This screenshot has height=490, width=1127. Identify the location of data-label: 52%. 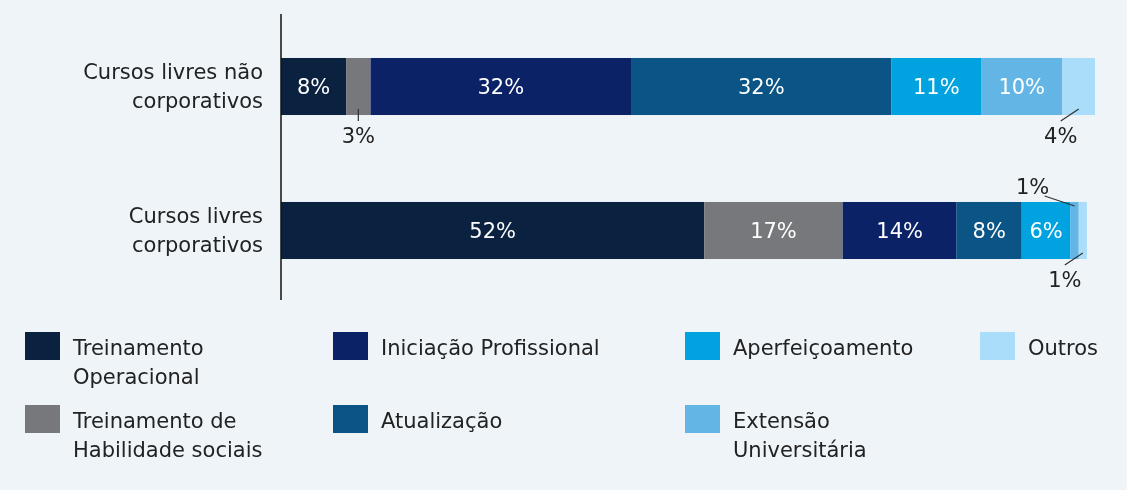
(492, 230).